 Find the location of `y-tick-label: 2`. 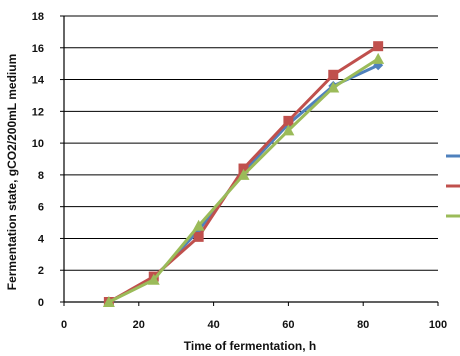

y-tick-label: 2 is located at coordinates (41, 271).